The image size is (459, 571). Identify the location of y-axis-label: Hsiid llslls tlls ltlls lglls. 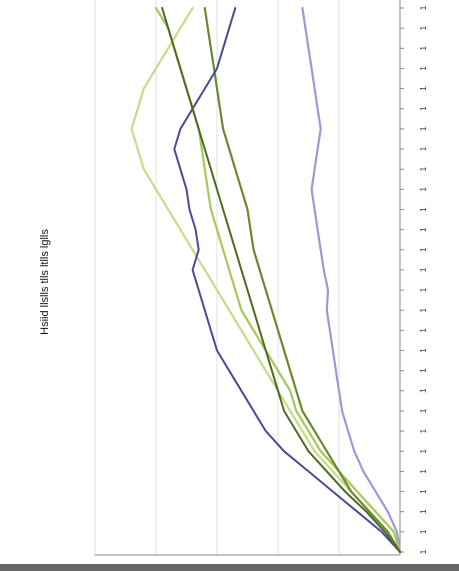
(45, 282).